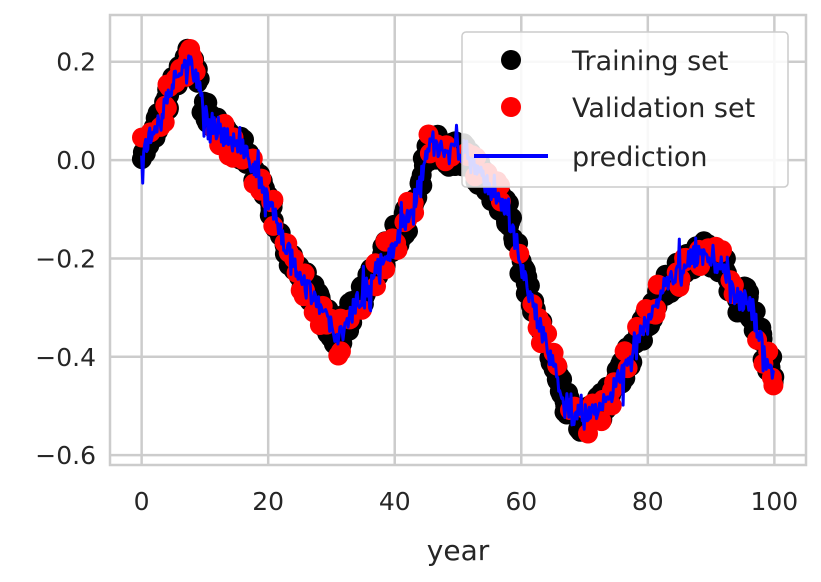 Image resolution: width=821 pixels, height=582 pixels. I want to click on x-tick-label: 80, so click(648, 501).